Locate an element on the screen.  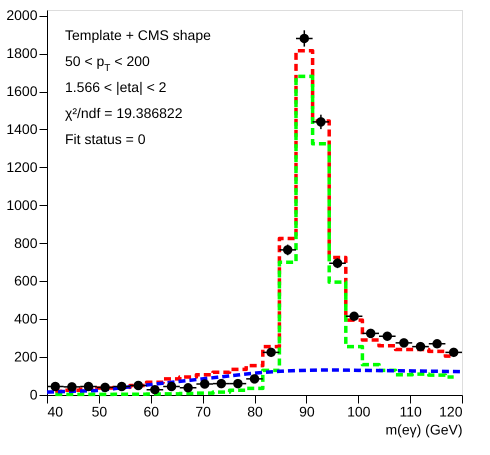
x-tick-label: 90 is located at coordinates (307, 412).